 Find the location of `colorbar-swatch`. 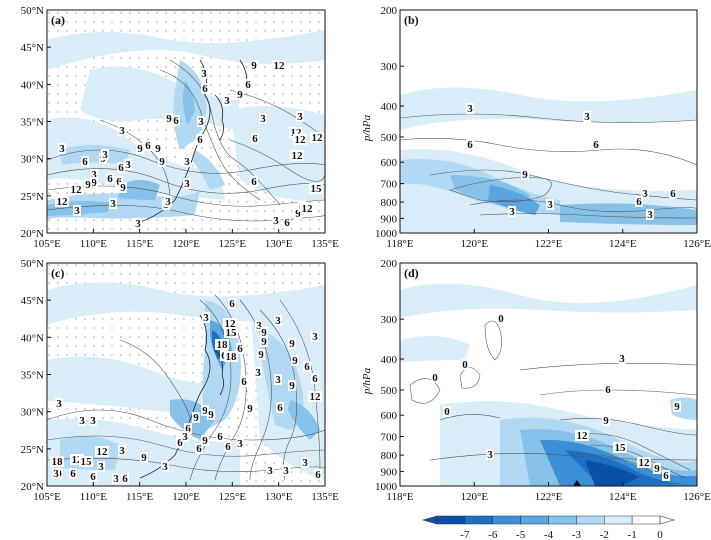

colorbar-swatch is located at coordinates (646, 520).